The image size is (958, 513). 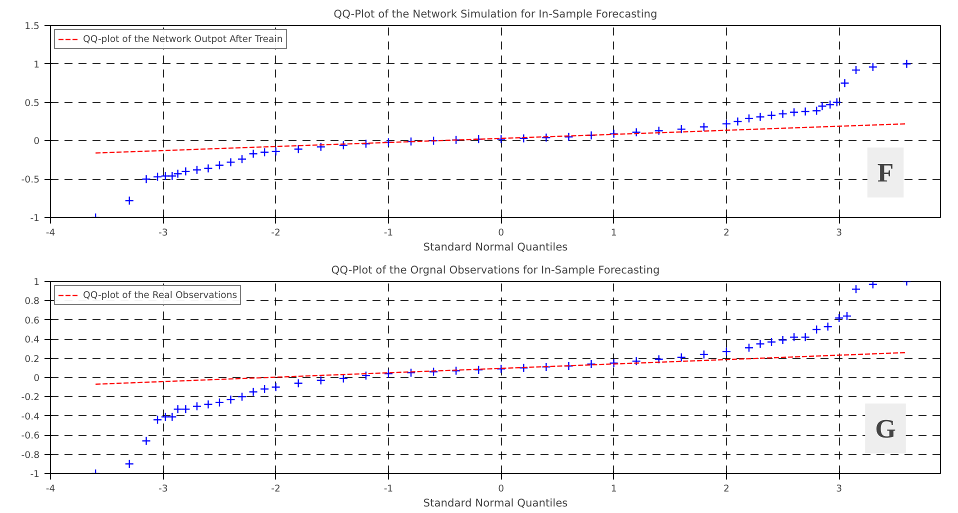 What do you see at coordinates (30, 180) in the screenshot?
I see `y-tick-label: -0.5` at bounding box center [30, 180].